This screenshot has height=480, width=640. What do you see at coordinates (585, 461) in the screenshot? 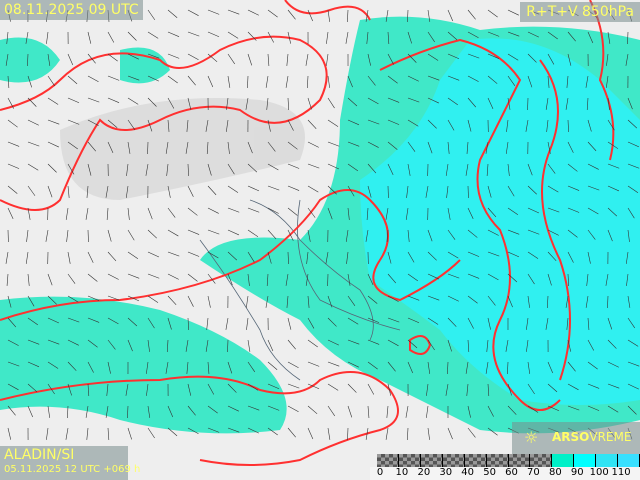
I see `colorbar-cell` at bounding box center [585, 461].